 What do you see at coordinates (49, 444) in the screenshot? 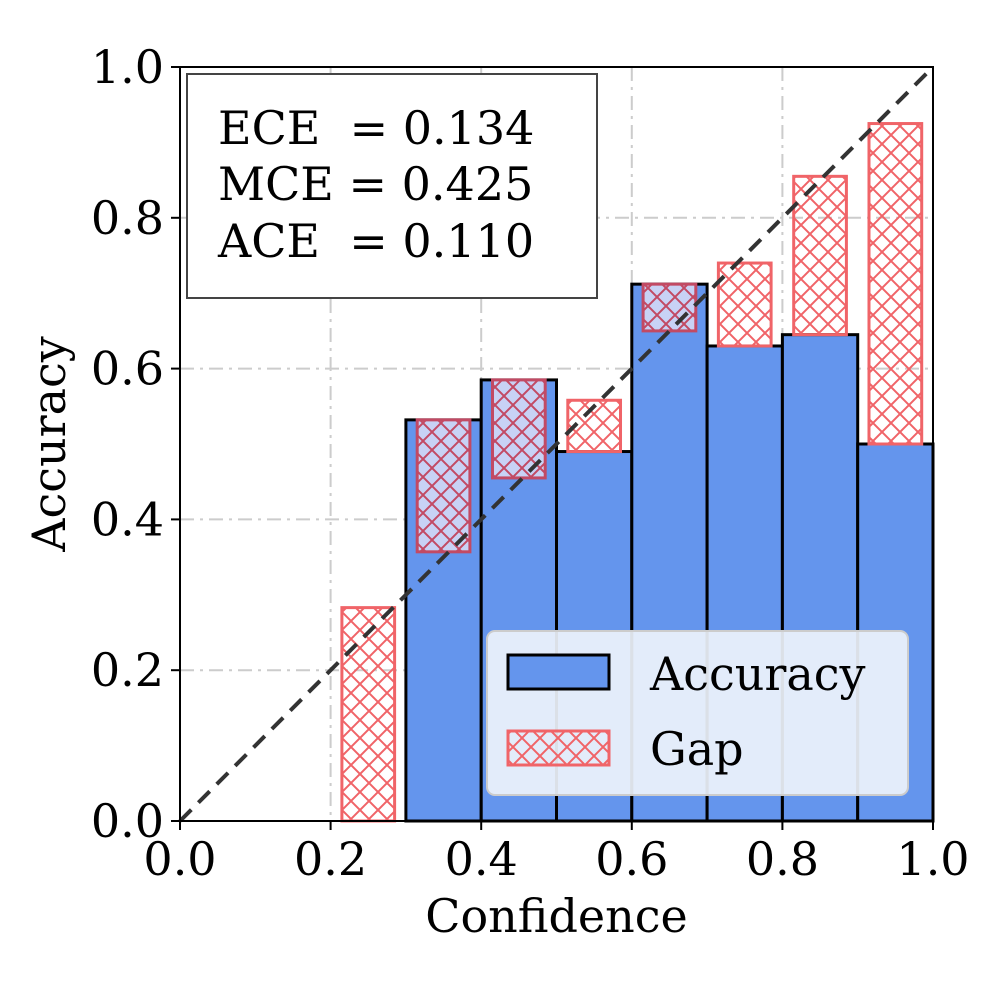
I see `y-axis-label: Accuracy` at bounding box center [49, 444].